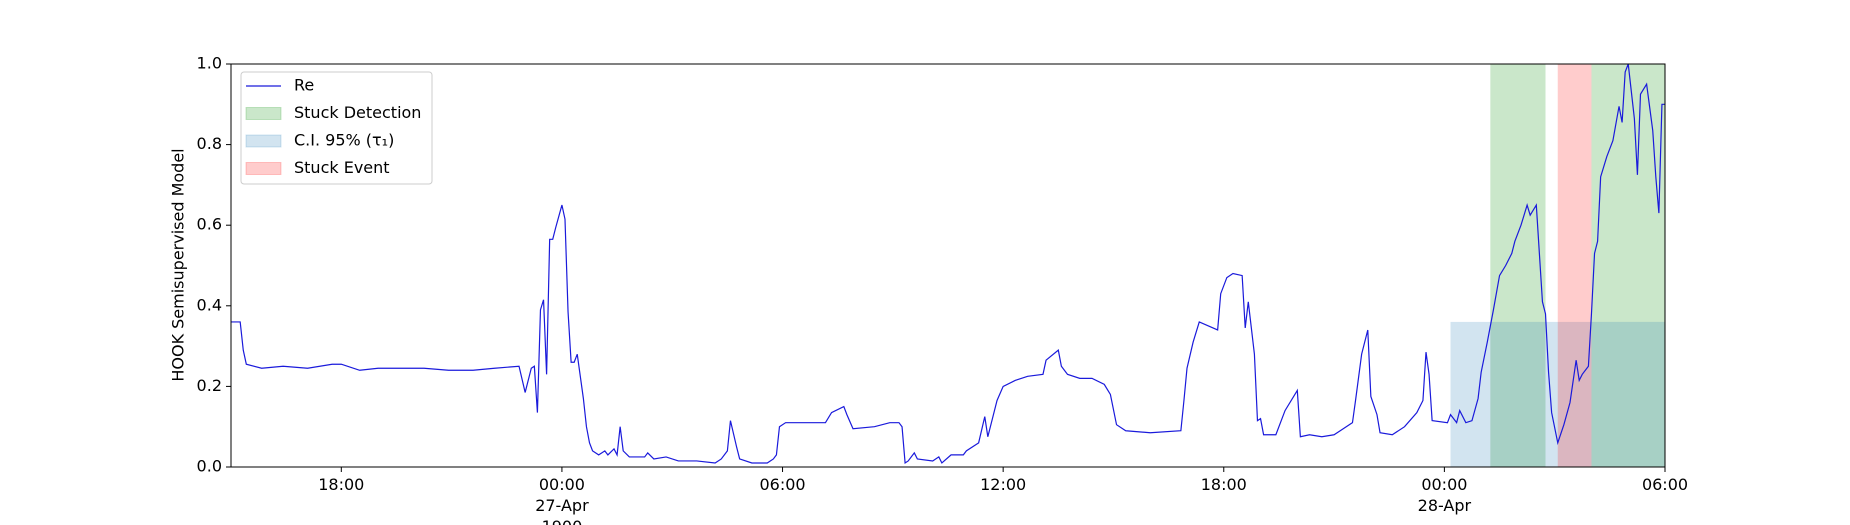  I want to click on legend-label: Re, so click(304, 85).